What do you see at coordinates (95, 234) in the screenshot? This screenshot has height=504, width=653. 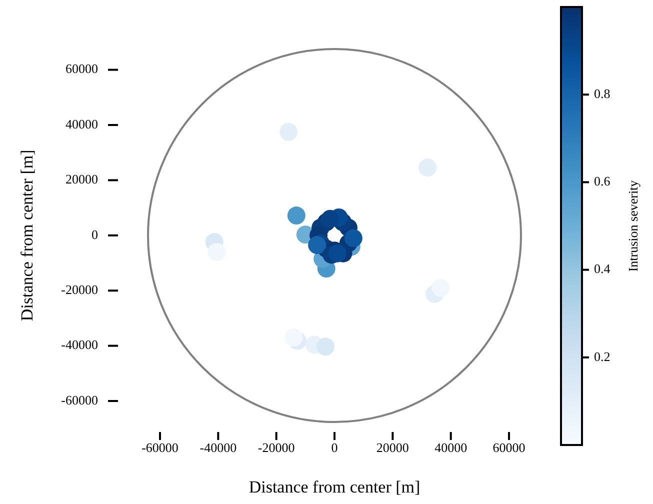 I see `y-tick-label: 0` at bounding box center [95, 234].